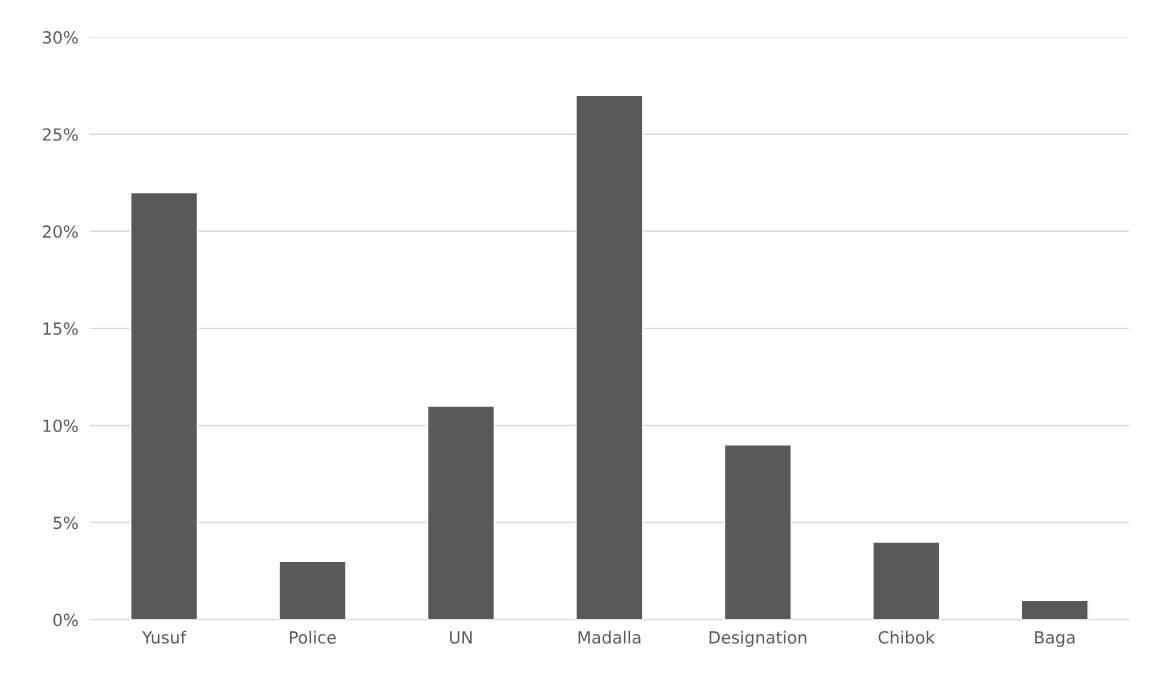 This screenshot has width=1152, height=675. I want to click on y-tick-label: 0%, so click(65, 620).